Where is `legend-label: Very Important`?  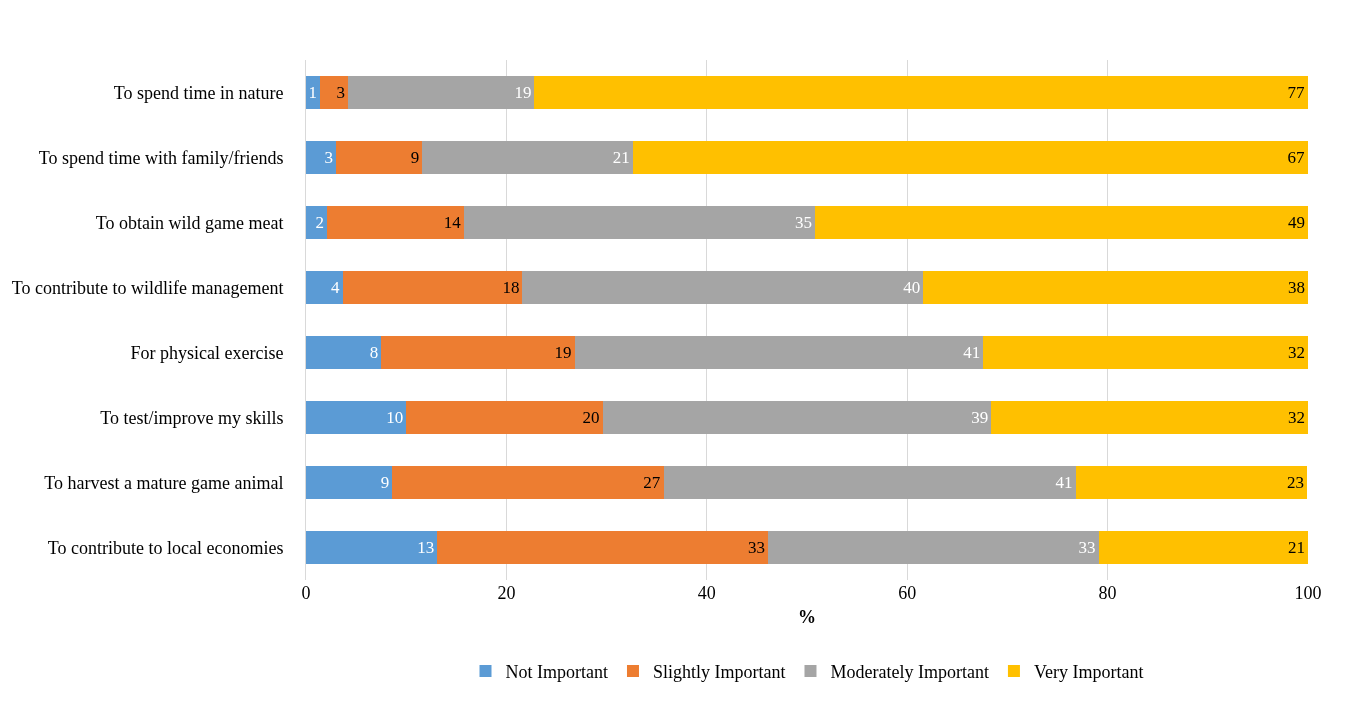 legend-label: Very Important is located at coordinates (1088, 672).